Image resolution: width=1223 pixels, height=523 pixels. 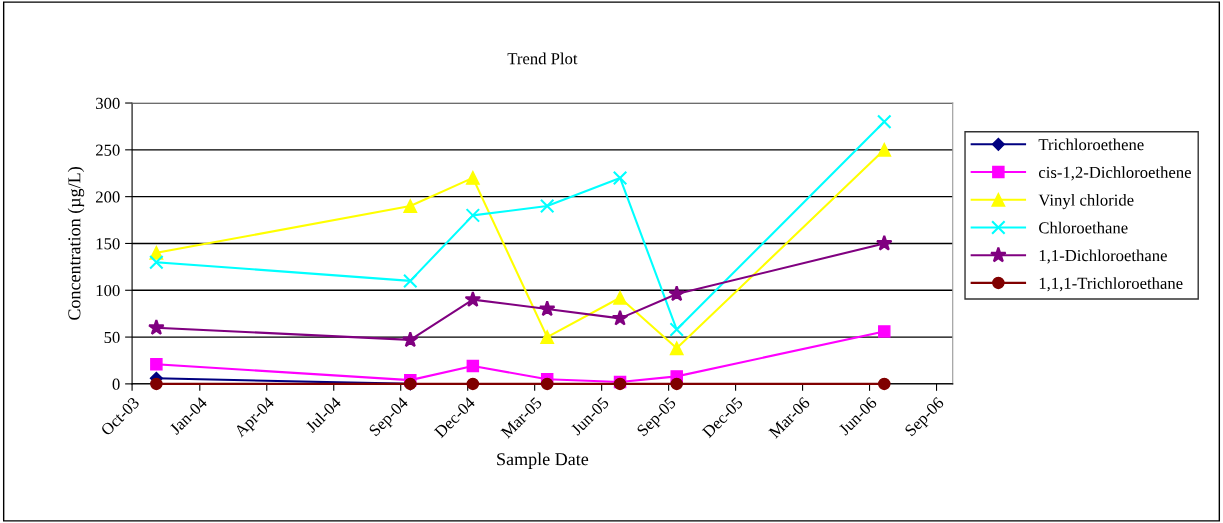 I want to click on y-tick-label: 300, so click(x=108, y=103).